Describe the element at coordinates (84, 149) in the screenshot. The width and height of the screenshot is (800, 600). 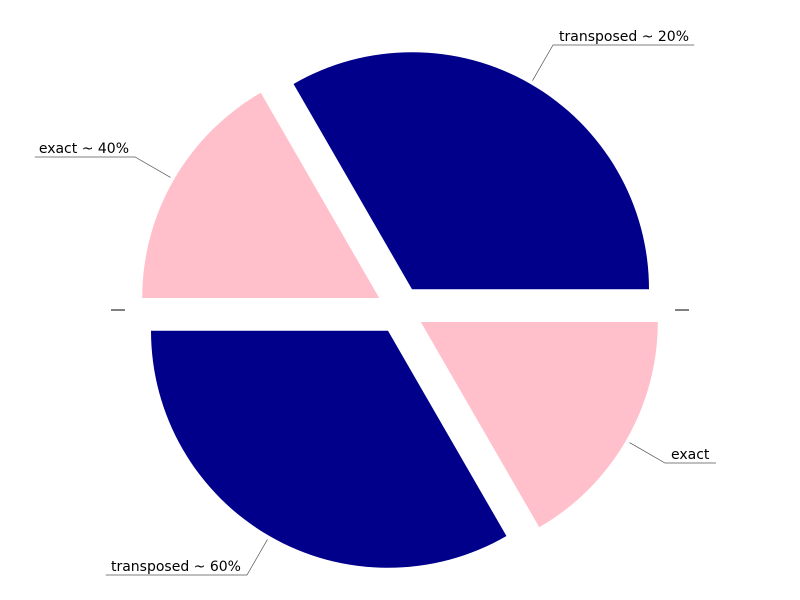
I see `slice-label: exact ~ 40%` at that location.